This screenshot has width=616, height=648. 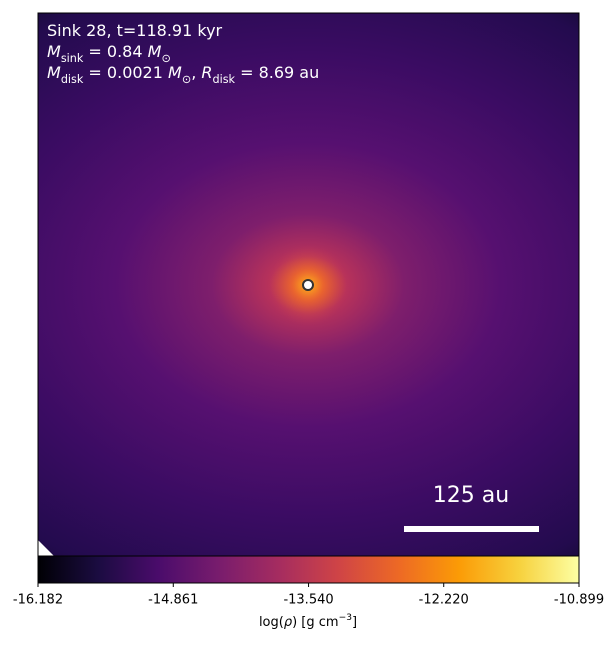 I want to click on text-part: ,, so click(x=196, y=72).